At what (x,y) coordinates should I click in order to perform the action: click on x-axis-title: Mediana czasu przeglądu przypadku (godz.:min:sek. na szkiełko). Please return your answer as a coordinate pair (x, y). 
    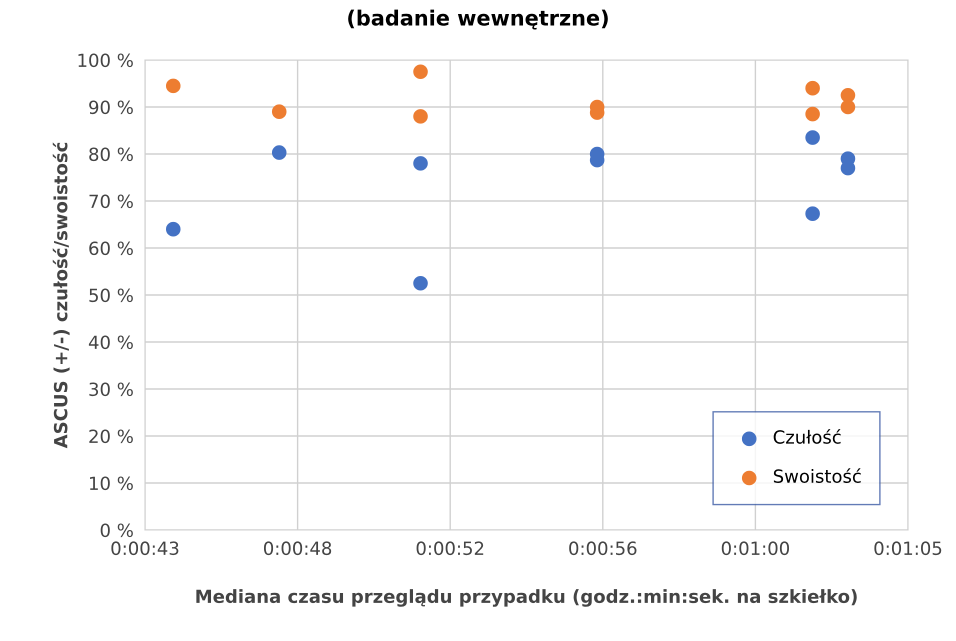
    Looking at the image, I should click on (526, 598).